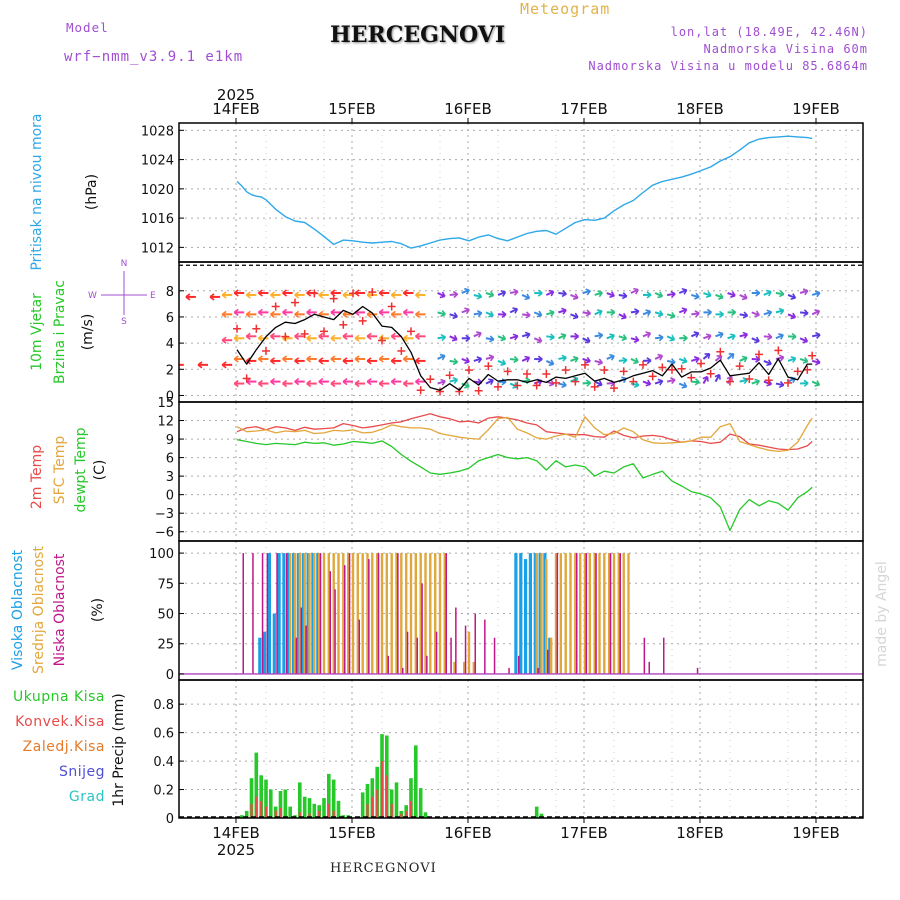 This screenshot has height=900, width=900. Describe the element at coordinates (383, 868) in the screenshot. I see `footer-station: HERCEGNOVI` at that location.